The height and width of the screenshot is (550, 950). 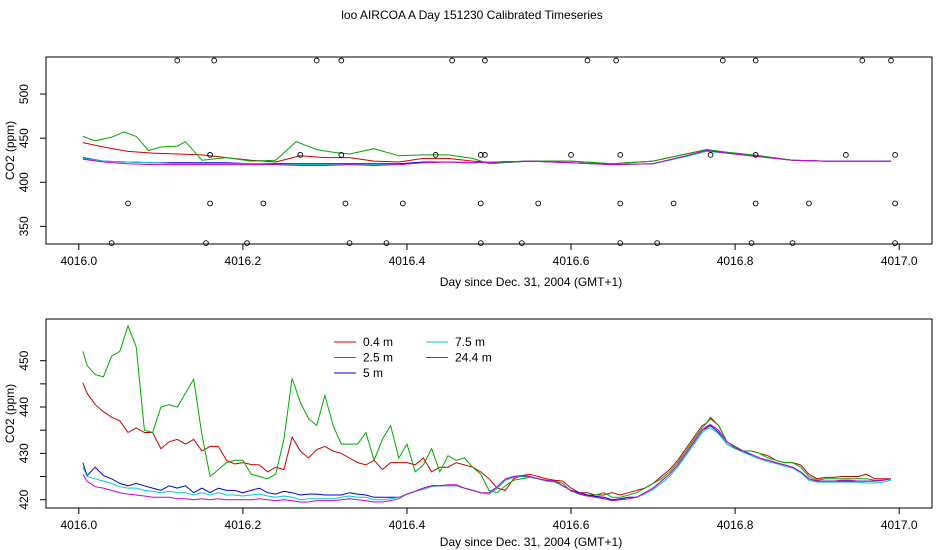 I want to click on top-x-tick-label: 4016.0, so click(x=78, y=261).